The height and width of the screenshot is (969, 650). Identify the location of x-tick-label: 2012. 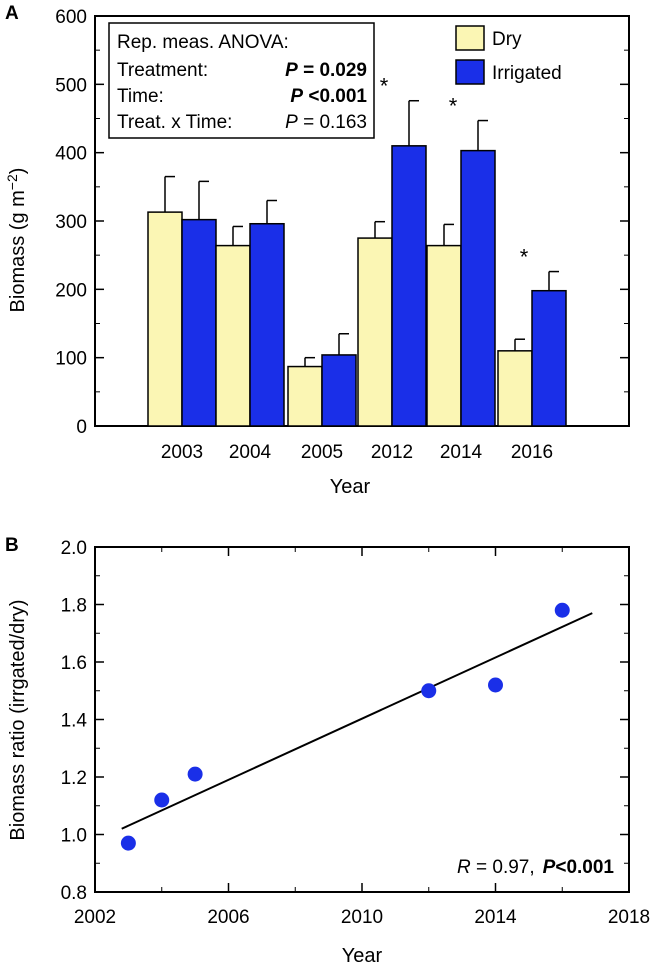
(392, 452).